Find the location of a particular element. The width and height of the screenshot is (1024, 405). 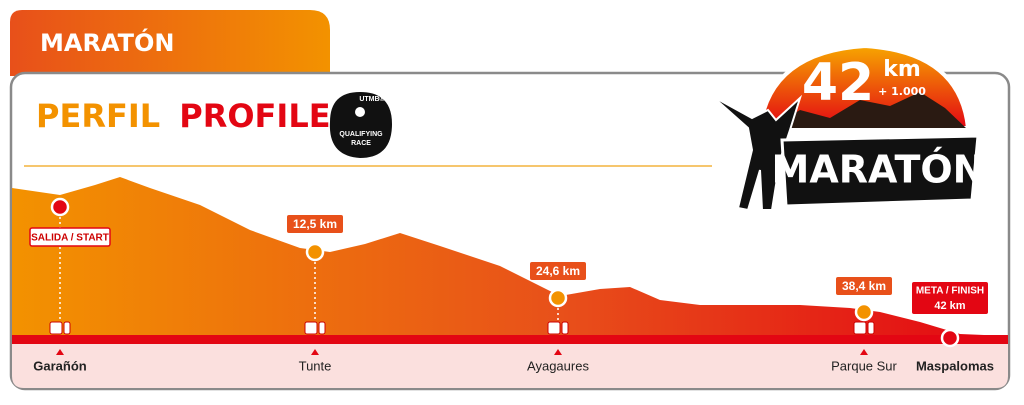

place-name: Maspalomas is located at coordinates (955, 365).